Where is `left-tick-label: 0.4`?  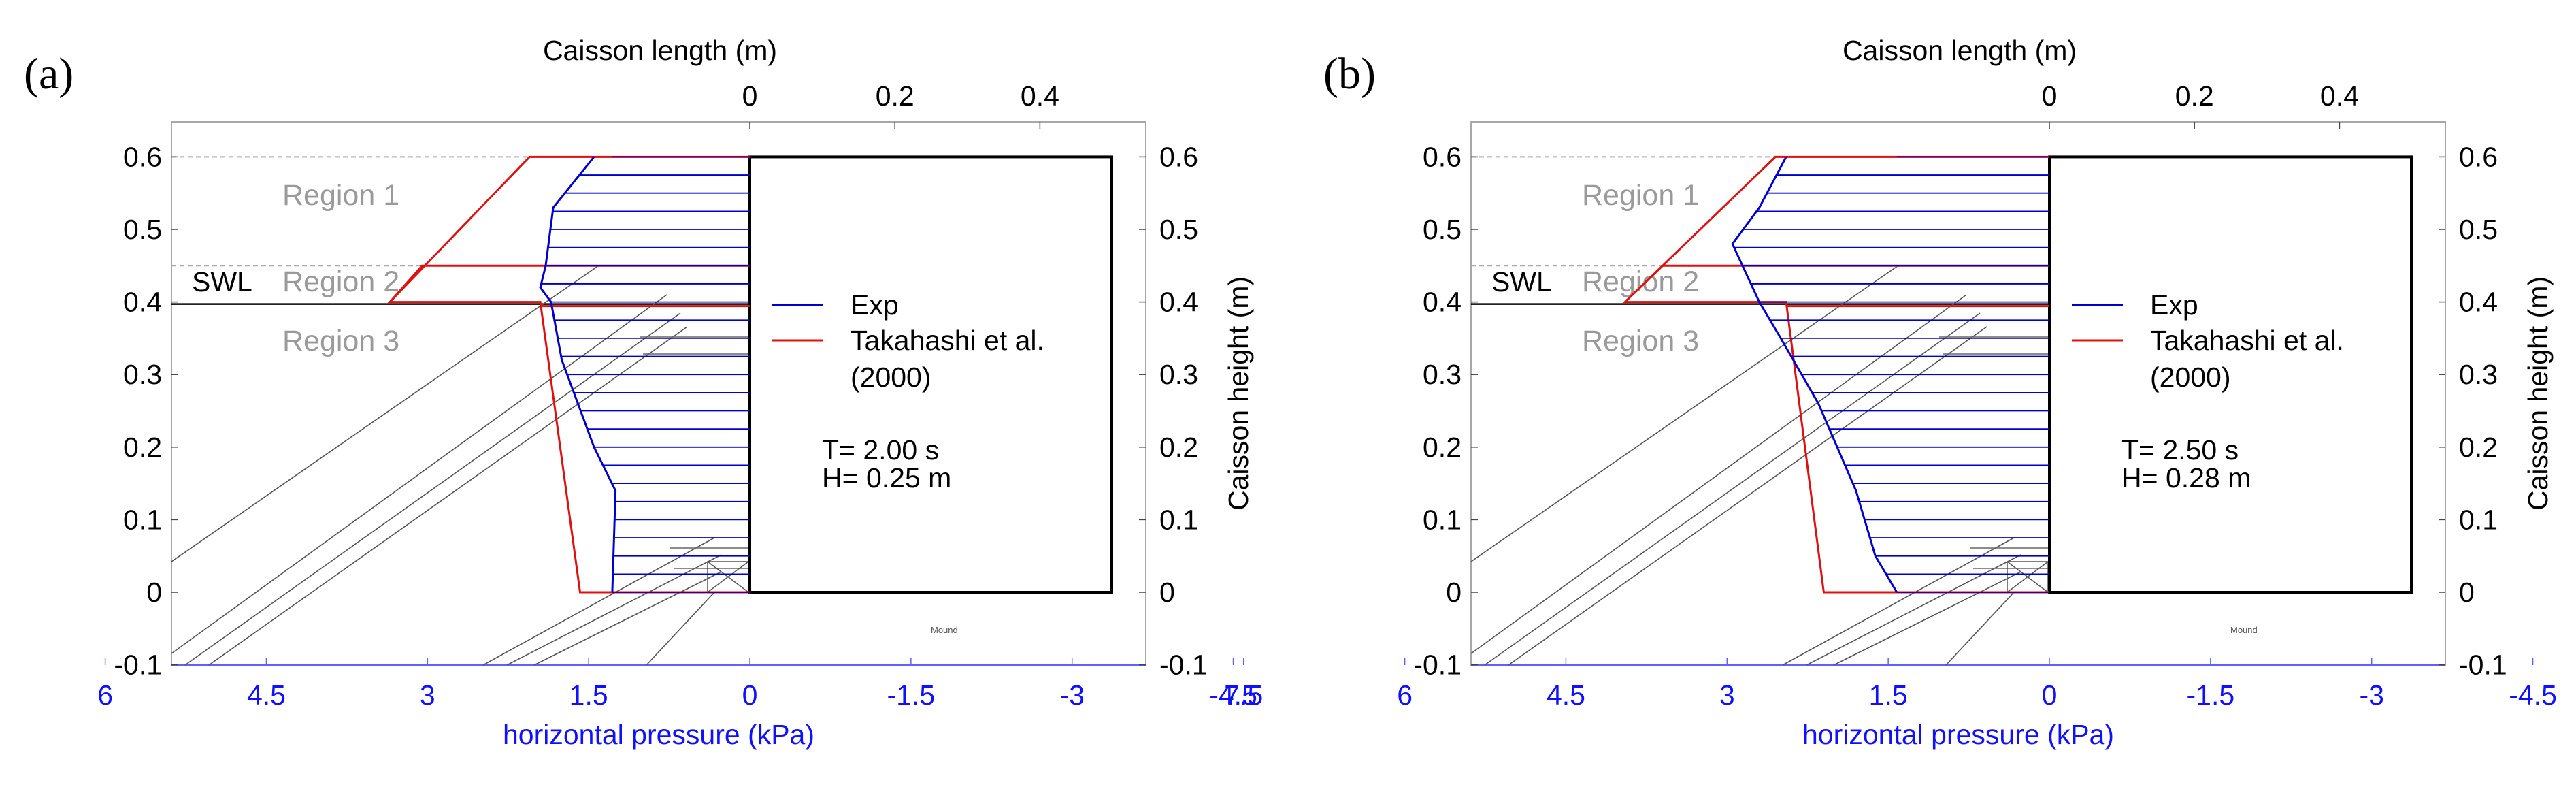 left-tick-label: 0.4 is located at coordinates (1443, 303).